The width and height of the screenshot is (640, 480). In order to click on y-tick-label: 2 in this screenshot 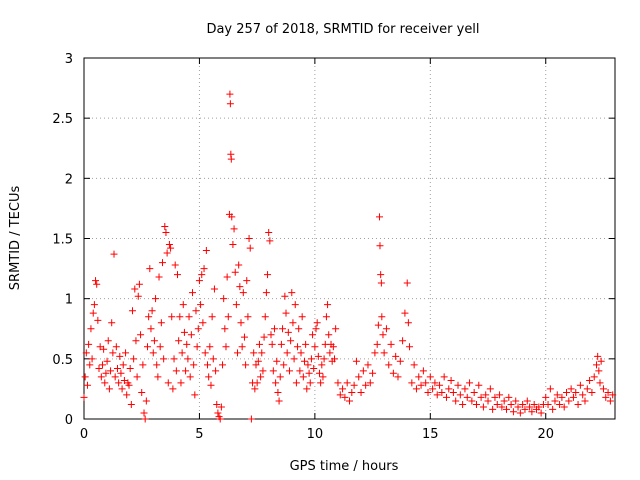, I will do `click(69, 179)`.